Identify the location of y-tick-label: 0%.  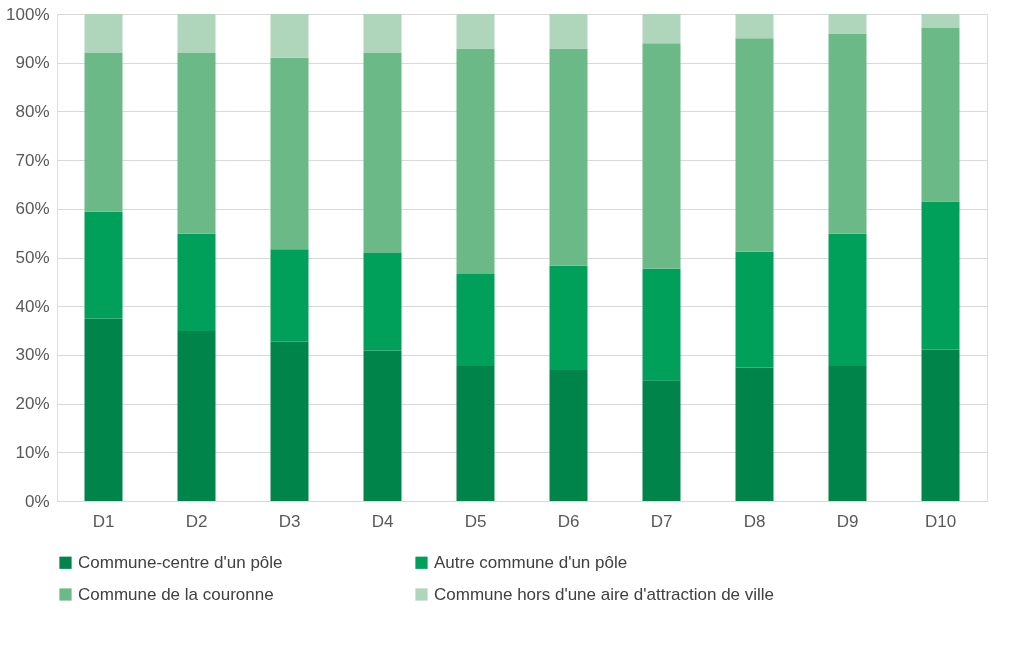
(37, 501).